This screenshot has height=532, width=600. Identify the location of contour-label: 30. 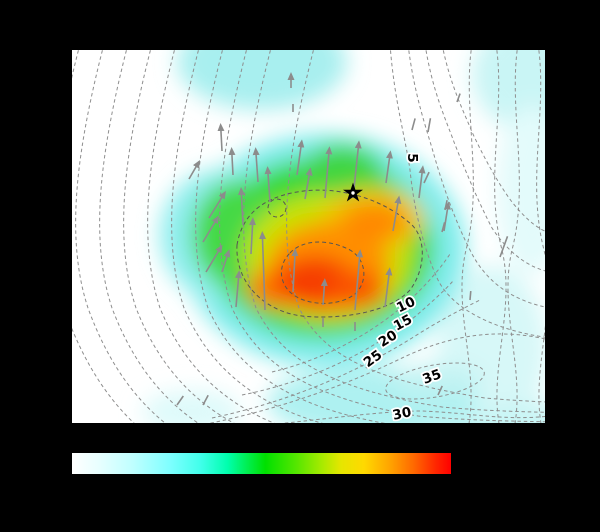
(402, 413).